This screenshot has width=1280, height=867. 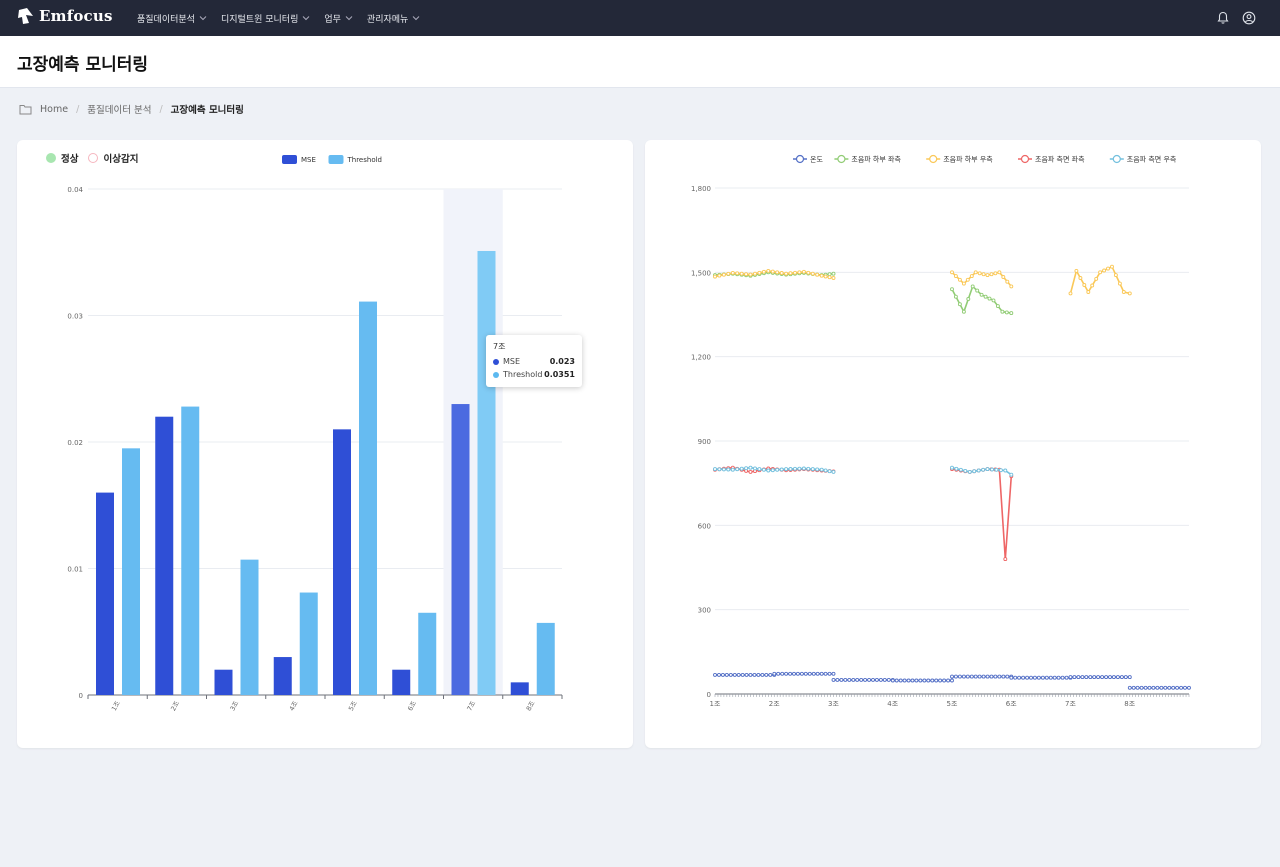 I want to click on tooltip-series-name: MSE, so click(x=512, y=361).